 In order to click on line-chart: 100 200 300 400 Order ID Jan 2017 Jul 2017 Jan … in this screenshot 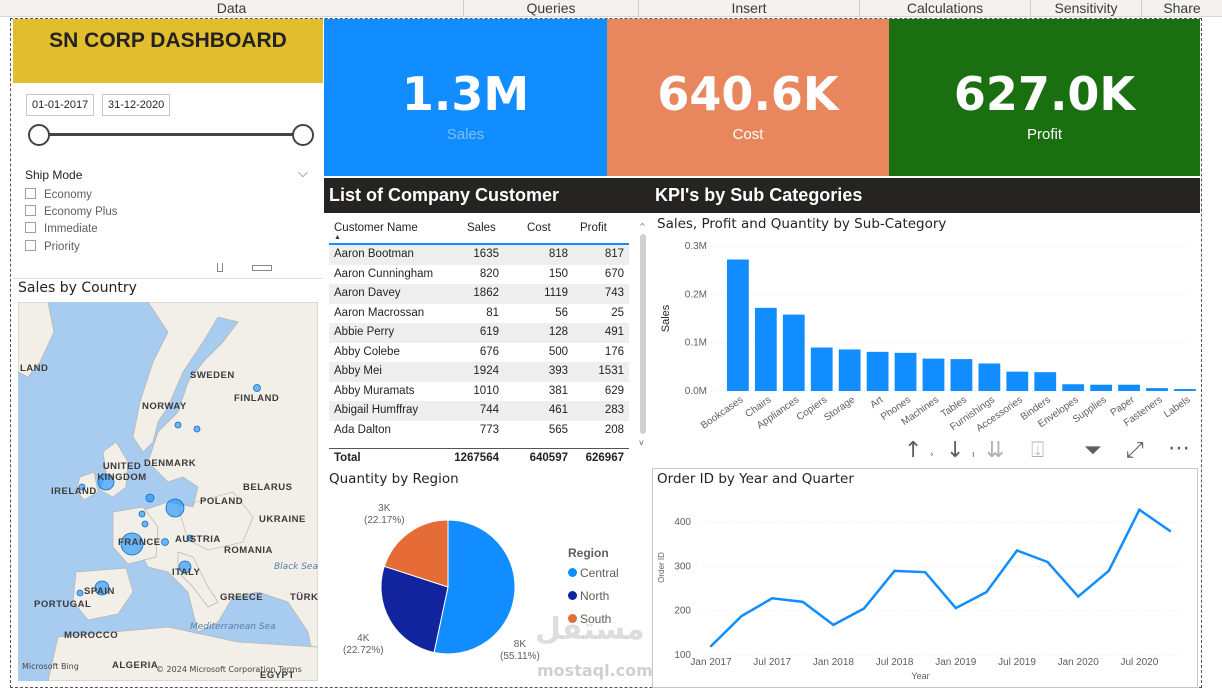, I will do `click(925, 588)`.